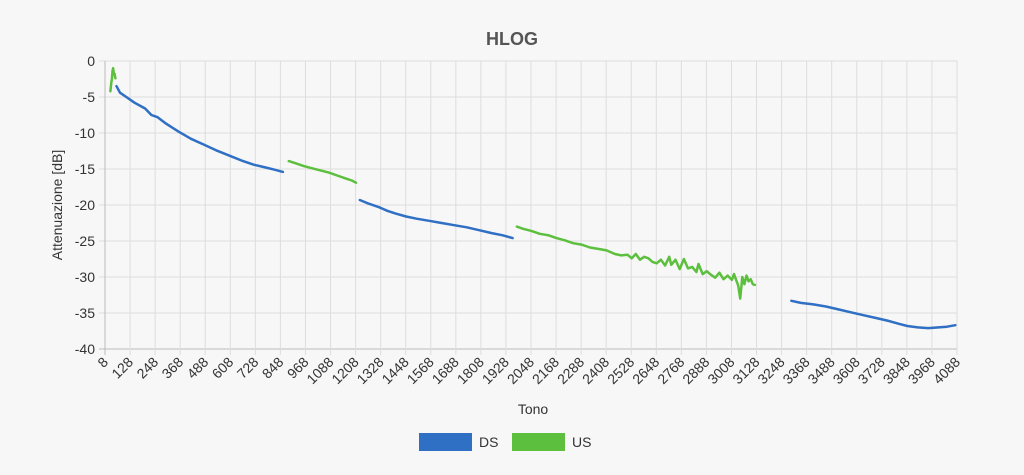 The height and width of the screenshot is (475, 1024). I want to click on x-tick-label: 488, so click(198, 368).